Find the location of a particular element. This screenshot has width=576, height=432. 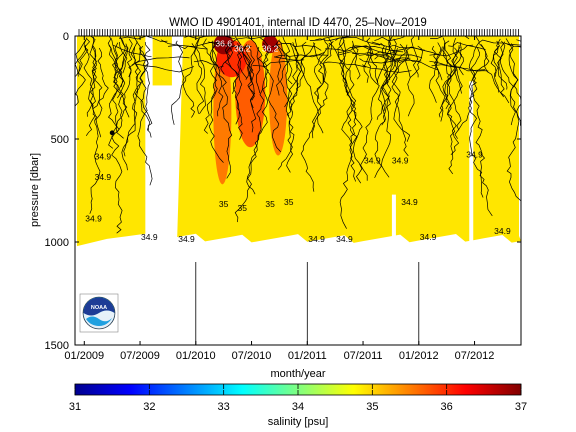

x-tick-label: 07/2011 is located at coordinates (363, 356).